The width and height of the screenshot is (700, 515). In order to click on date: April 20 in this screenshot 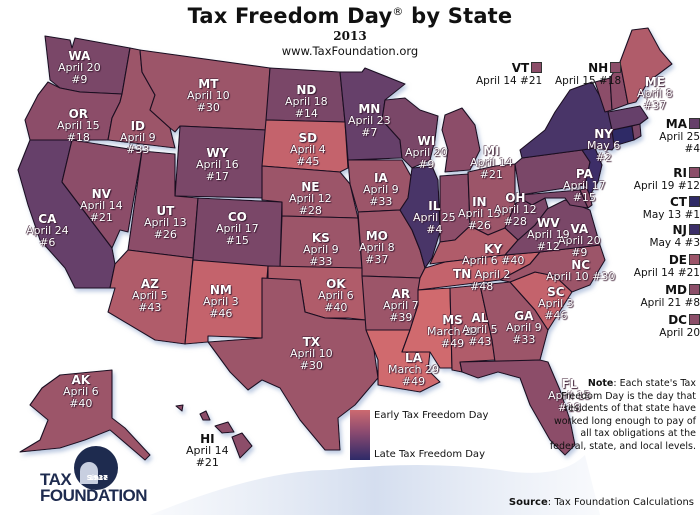, I will do `click(679, 333)`.